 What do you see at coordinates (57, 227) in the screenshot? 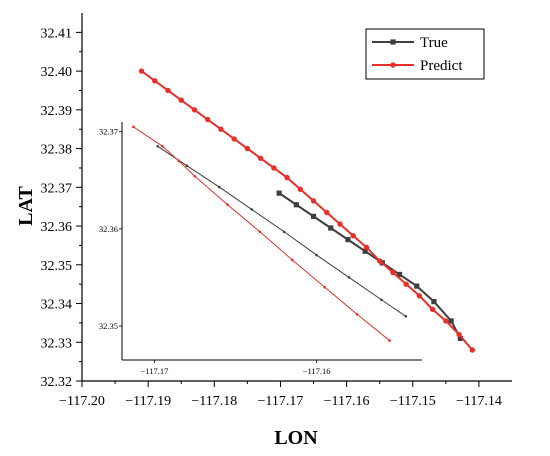
I see `y-tick-label: 32.36` at bounding box center [57, 227].